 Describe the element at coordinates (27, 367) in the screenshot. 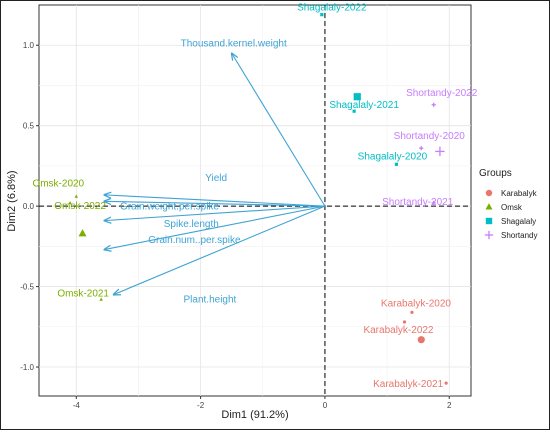

I see `y-tick-label: -1.0` at that location.